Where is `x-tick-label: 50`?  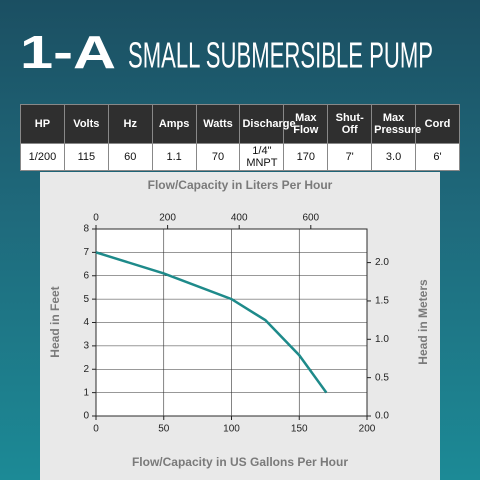
x-tick-label: 50 is located at coordinates (164, 429).